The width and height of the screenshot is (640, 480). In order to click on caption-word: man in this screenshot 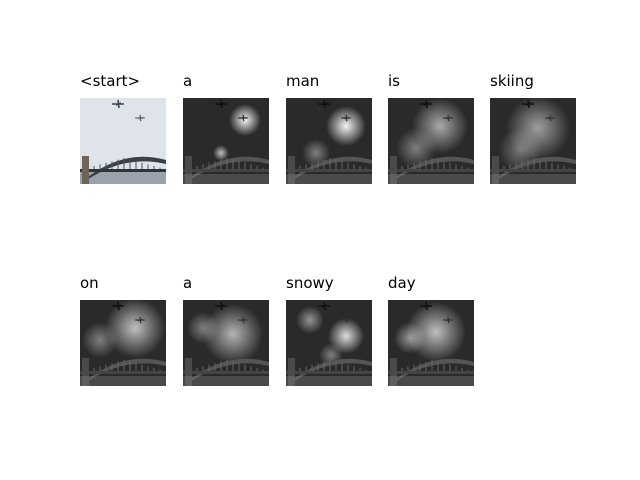, I will do `click(303, 81)`.